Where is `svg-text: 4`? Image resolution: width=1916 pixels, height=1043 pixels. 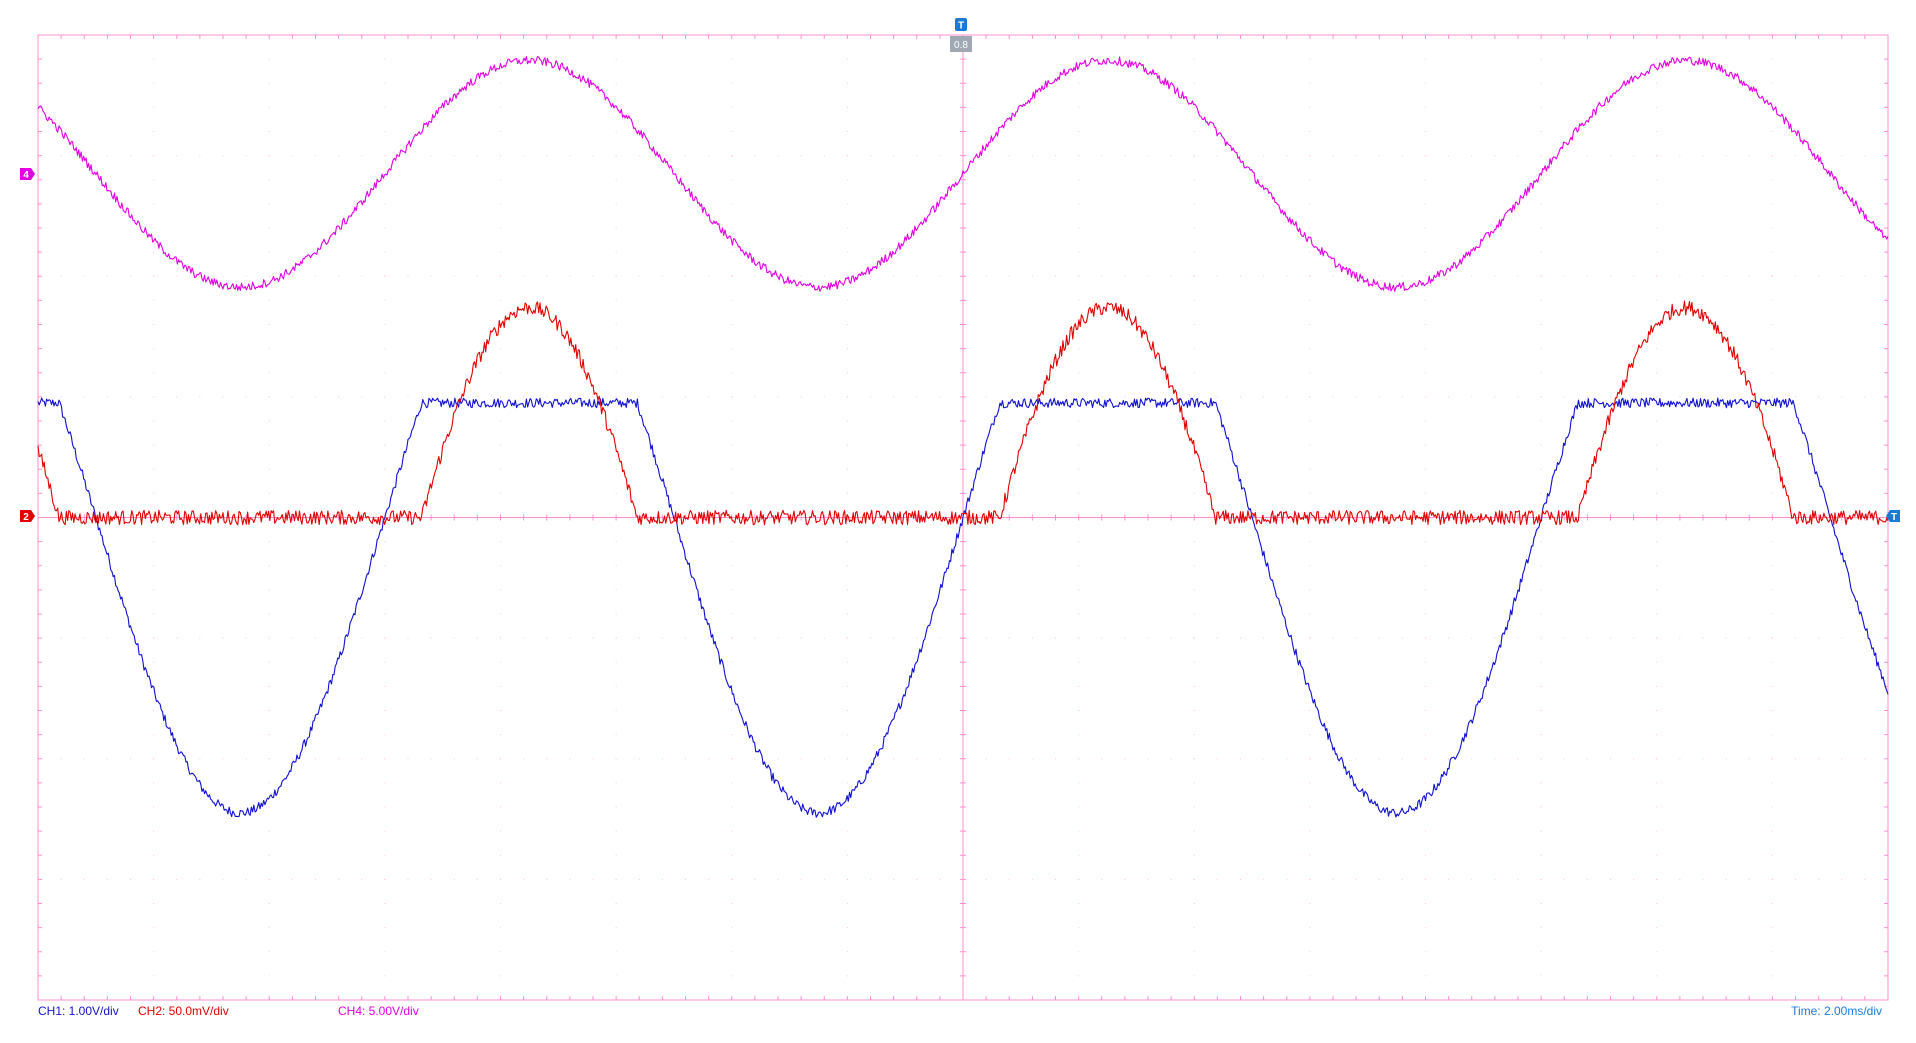 svg-text: 4 is located at coordinates (26, 175).